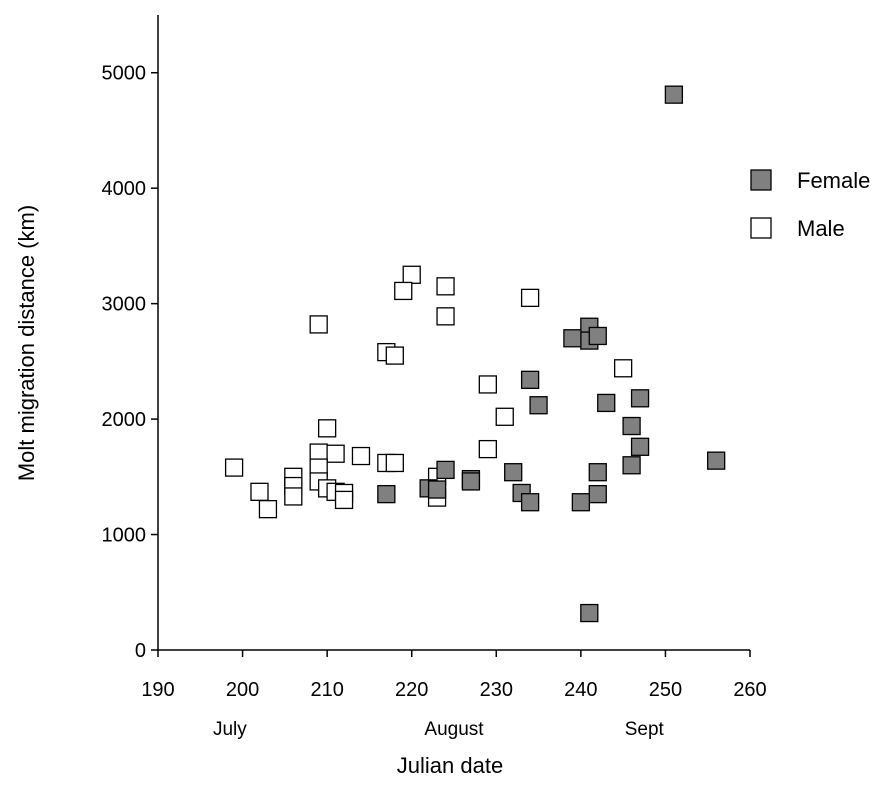 This screenshot has width=893, height=802. I want to click on legend-label-male: Male, so click(821, 228).